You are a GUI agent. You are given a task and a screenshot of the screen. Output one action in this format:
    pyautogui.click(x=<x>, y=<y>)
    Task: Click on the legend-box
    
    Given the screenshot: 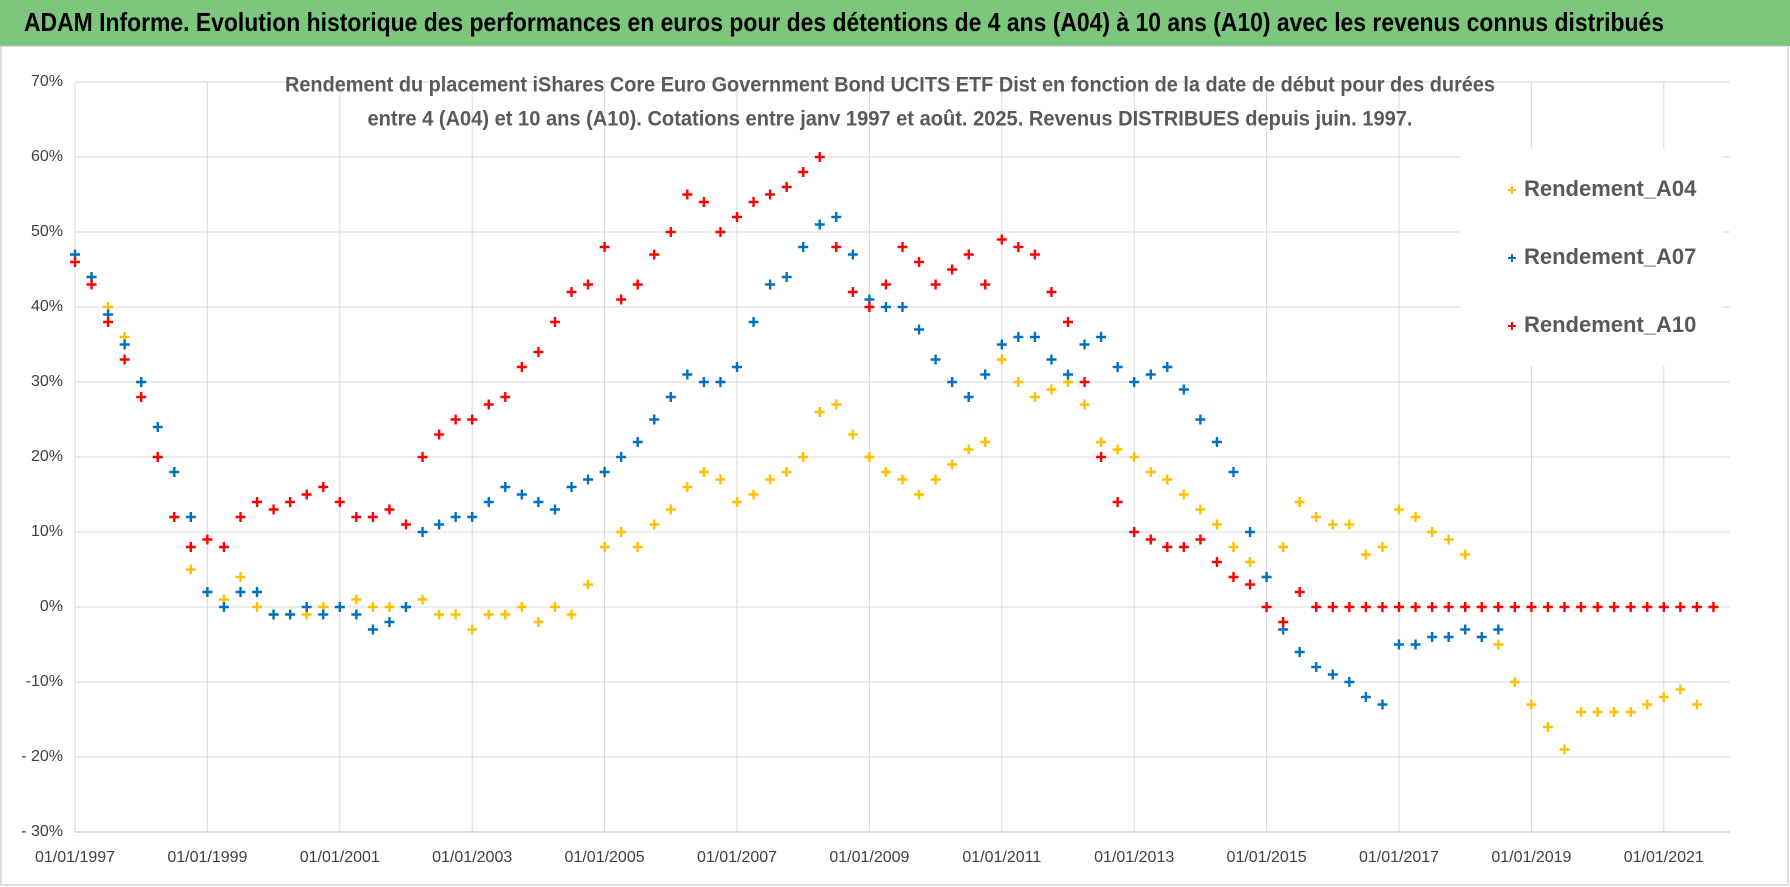 What is the action you would take?
    pyautogui.click(x=1591, y=257)
    